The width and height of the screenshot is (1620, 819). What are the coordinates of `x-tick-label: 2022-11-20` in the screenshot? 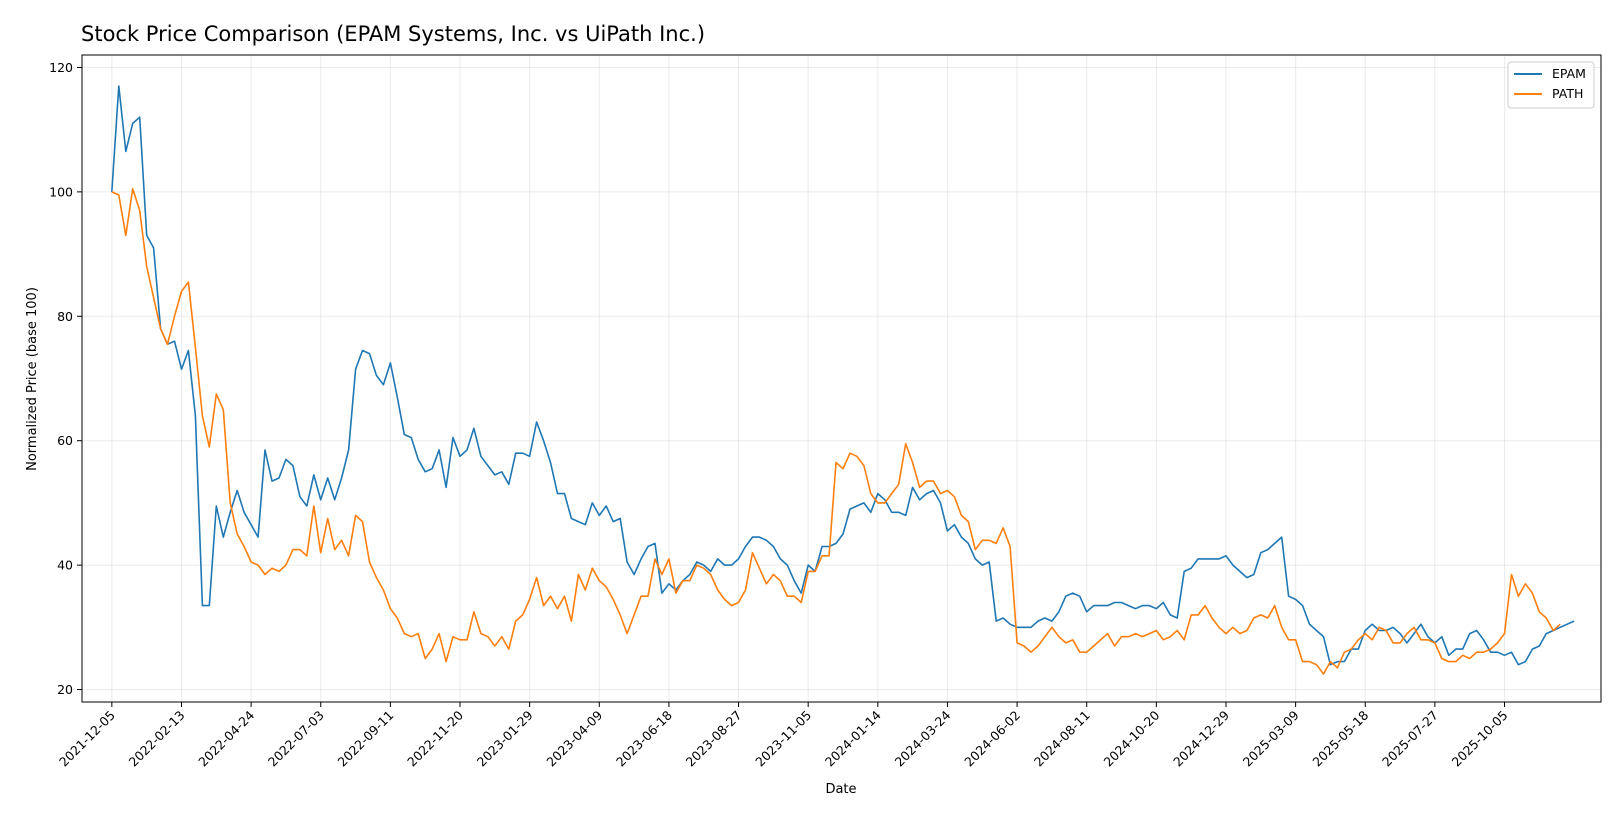 It's located at (435, 738).